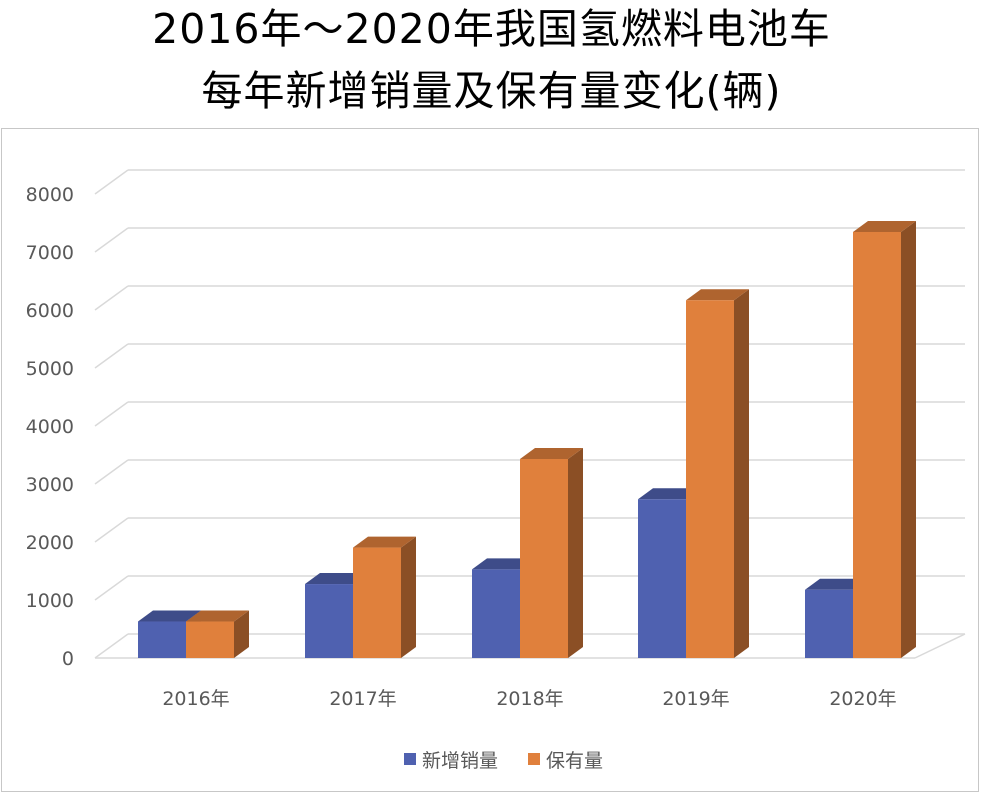 This screenshot has height=797, width=983. I want to click on x-category-label: 2019年, so click(695, 699).